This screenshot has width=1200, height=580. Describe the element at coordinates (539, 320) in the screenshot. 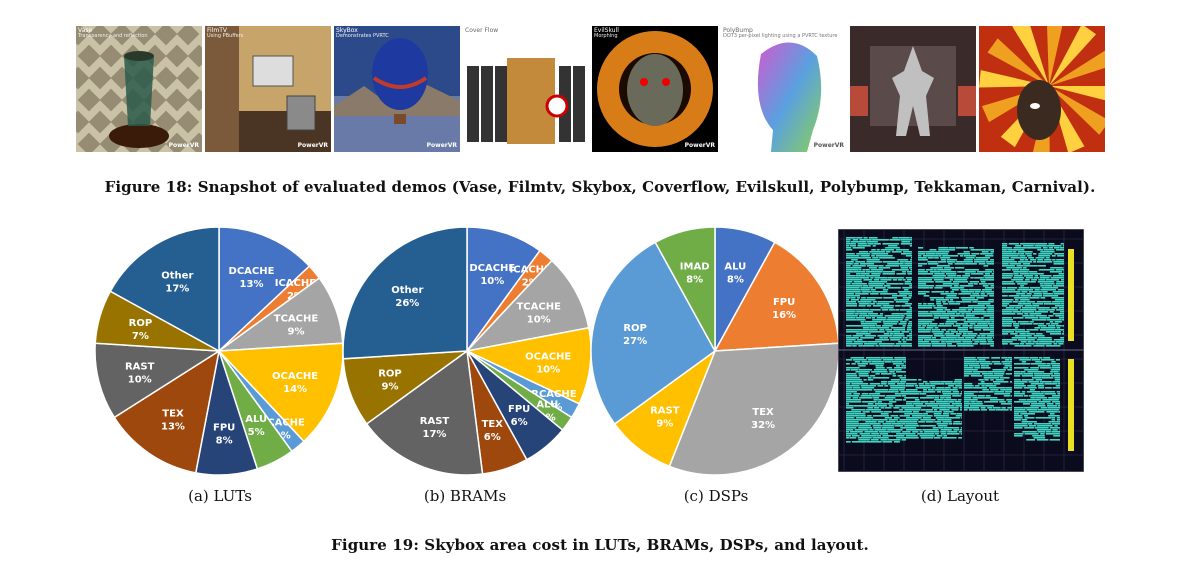

I see `pie-value-tcache: 10%` at that location.